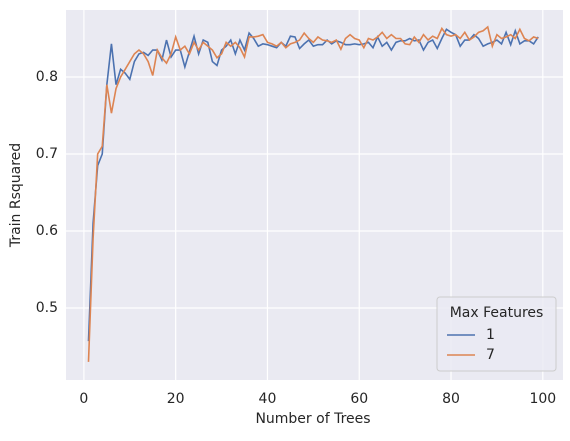 The image size is (570, 441). I want to click on x-tick-label: 40, so click(268, 399).